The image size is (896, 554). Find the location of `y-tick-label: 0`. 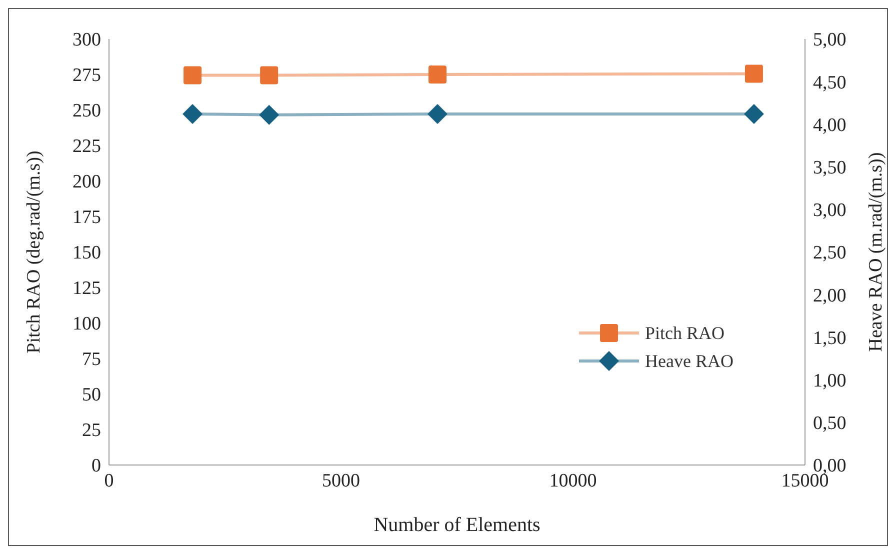

y-tick-label: 0 is located at coordinates (96, 466).